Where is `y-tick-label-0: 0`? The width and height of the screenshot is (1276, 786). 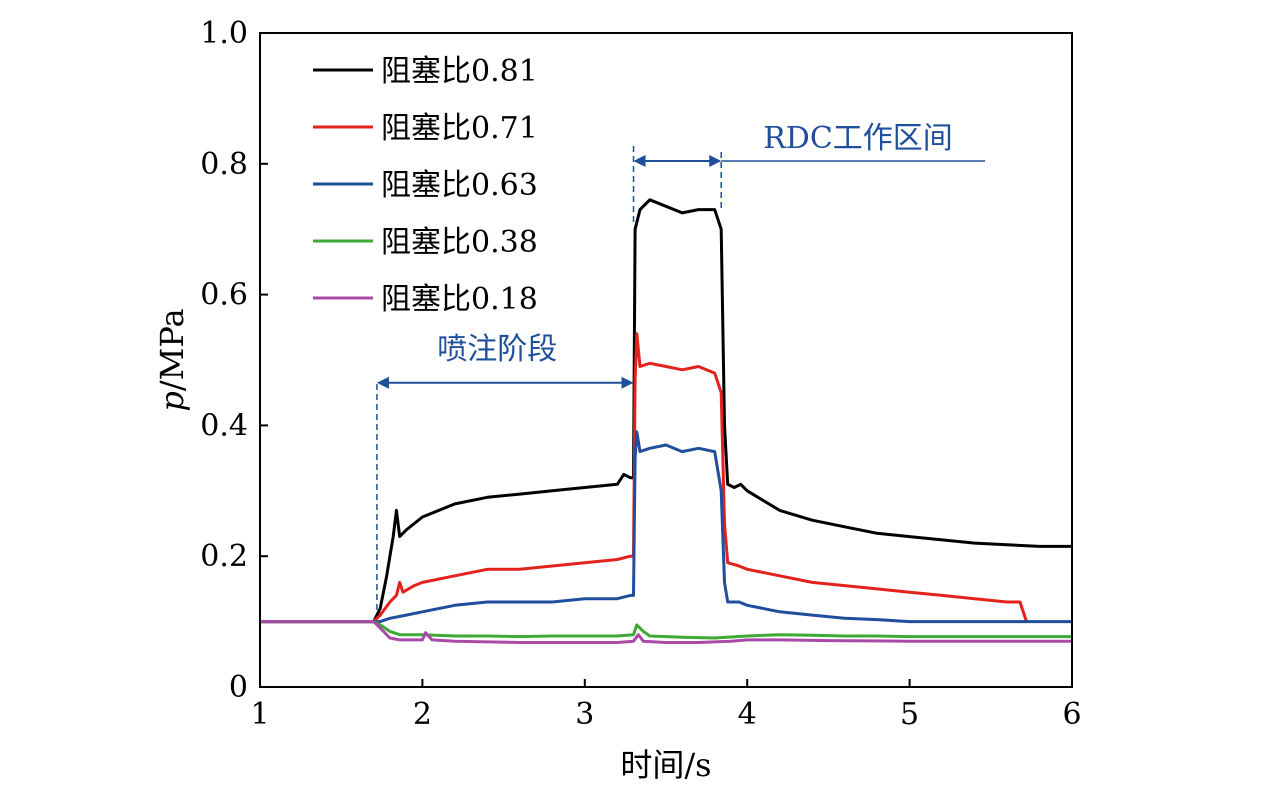 y-tick-label-0: 0 is located at coordinates (238, 687).